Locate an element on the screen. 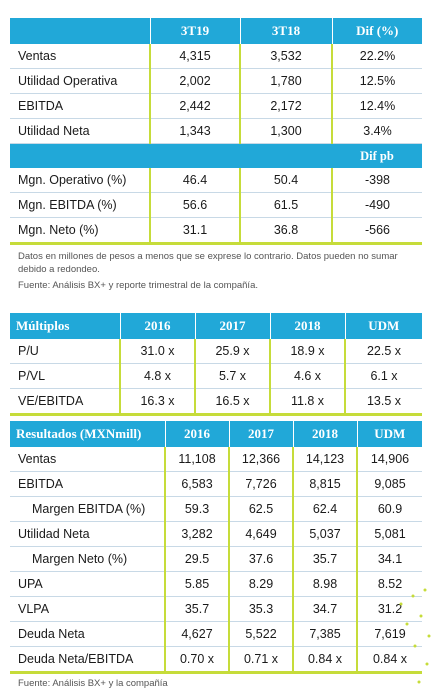 The image size is (433, 694). table-row: Utilidad Neta 3,282 4,649 5,037 5,081 is located at coordinates (216, 534).